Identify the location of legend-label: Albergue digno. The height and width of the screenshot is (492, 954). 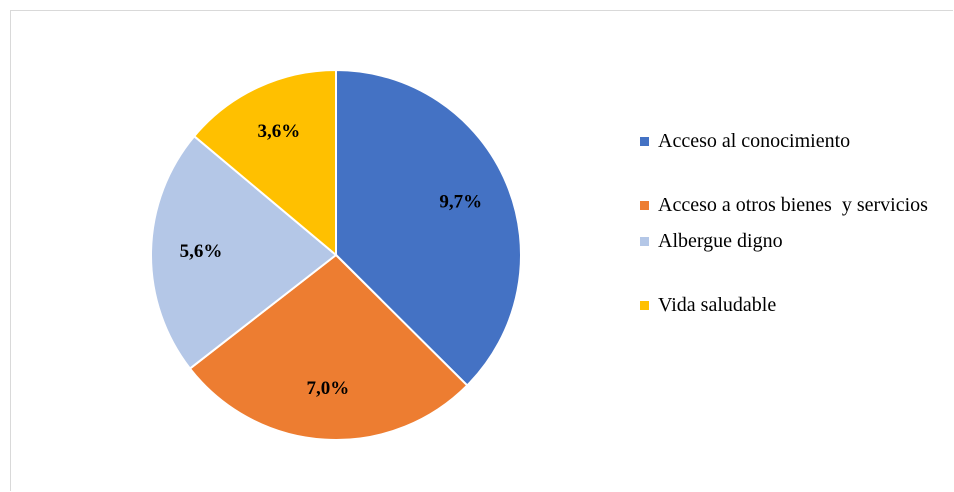
(720, 241).